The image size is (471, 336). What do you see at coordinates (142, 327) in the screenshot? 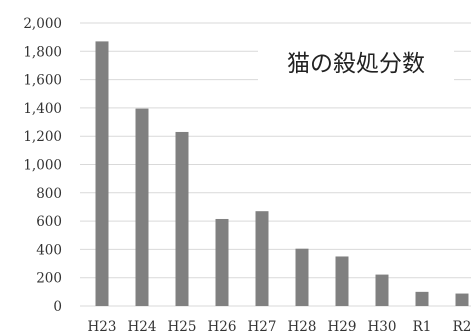
I see `x-tick-label: H24` at bounding box center [142, 327].